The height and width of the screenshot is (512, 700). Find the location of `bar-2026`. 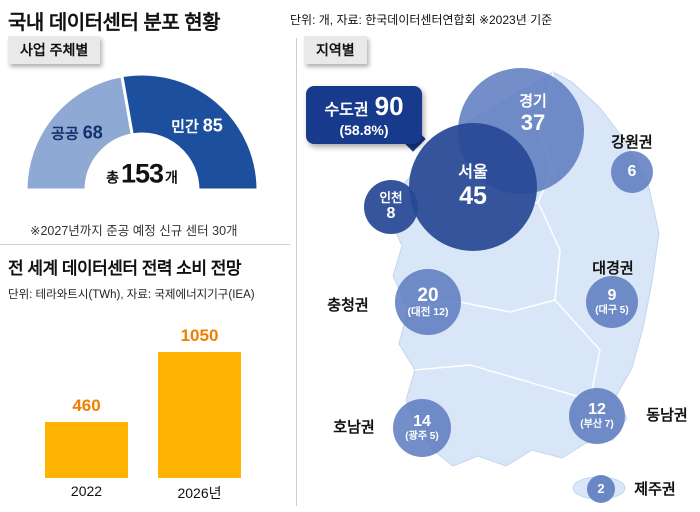

bar-2026 is located at coordinates (199, 415).